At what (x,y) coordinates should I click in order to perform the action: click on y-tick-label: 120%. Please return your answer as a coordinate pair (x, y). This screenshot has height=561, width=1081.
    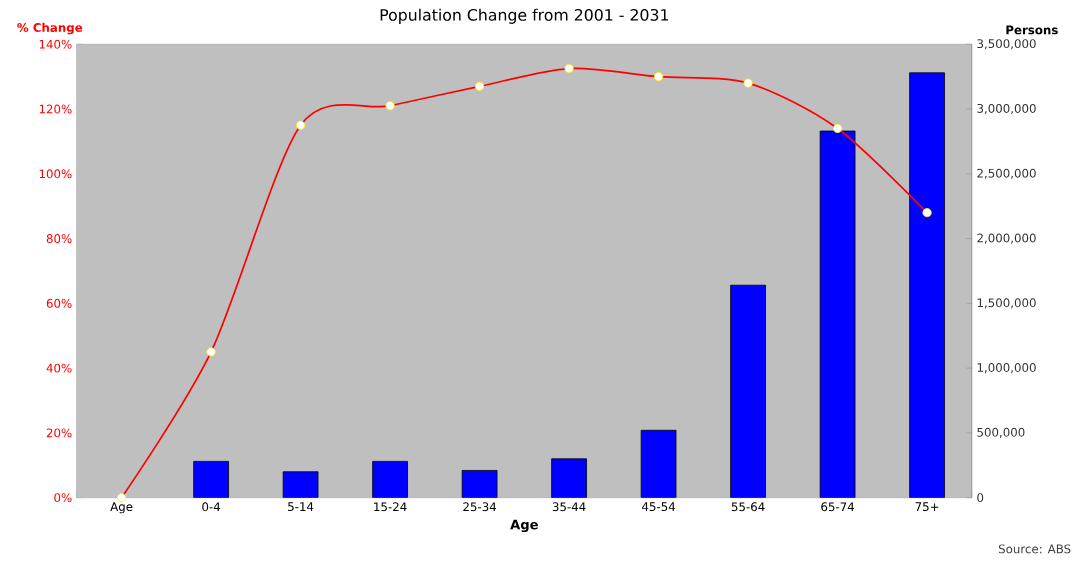
    Looking at the image, I should click on (55, 109).